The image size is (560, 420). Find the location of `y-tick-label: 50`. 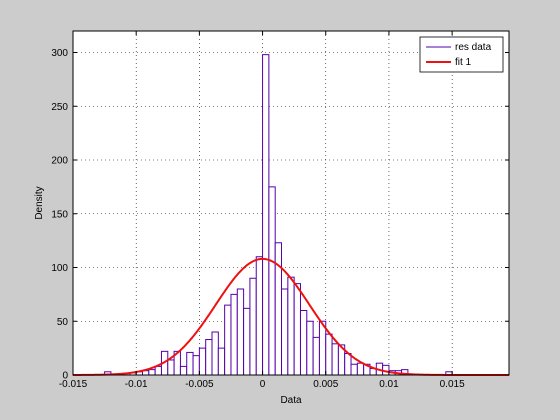

y-tick-label: 50 is located at coordinates (63, 322).